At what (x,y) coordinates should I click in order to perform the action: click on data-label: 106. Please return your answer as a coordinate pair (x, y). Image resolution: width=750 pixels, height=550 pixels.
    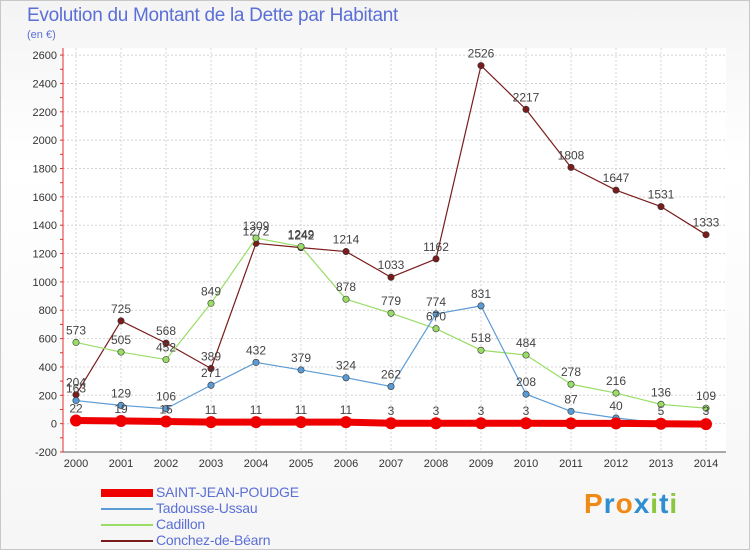
    Looking at the image, I should click on (166, 397).